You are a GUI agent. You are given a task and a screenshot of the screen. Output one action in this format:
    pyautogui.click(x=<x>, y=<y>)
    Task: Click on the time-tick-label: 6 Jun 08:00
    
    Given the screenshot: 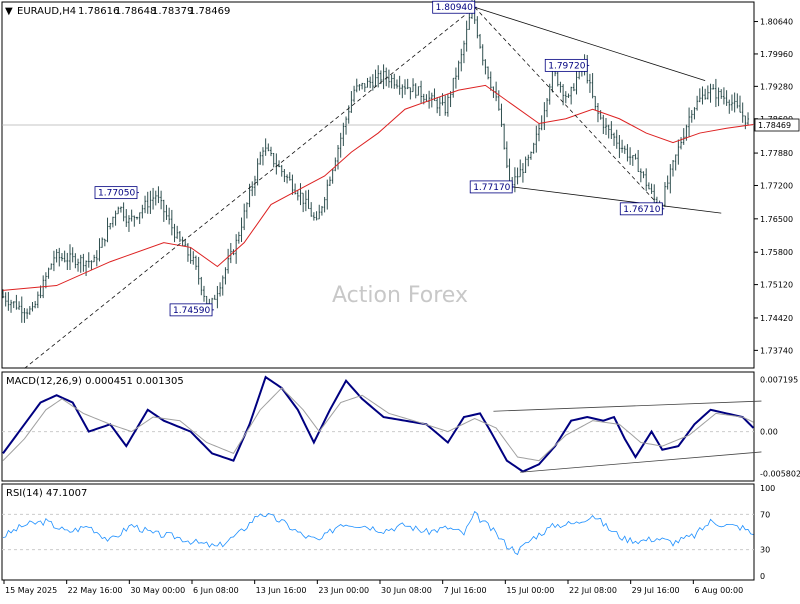 What is the action you would take?
    pyautogui.click(x=216, y=590)
    